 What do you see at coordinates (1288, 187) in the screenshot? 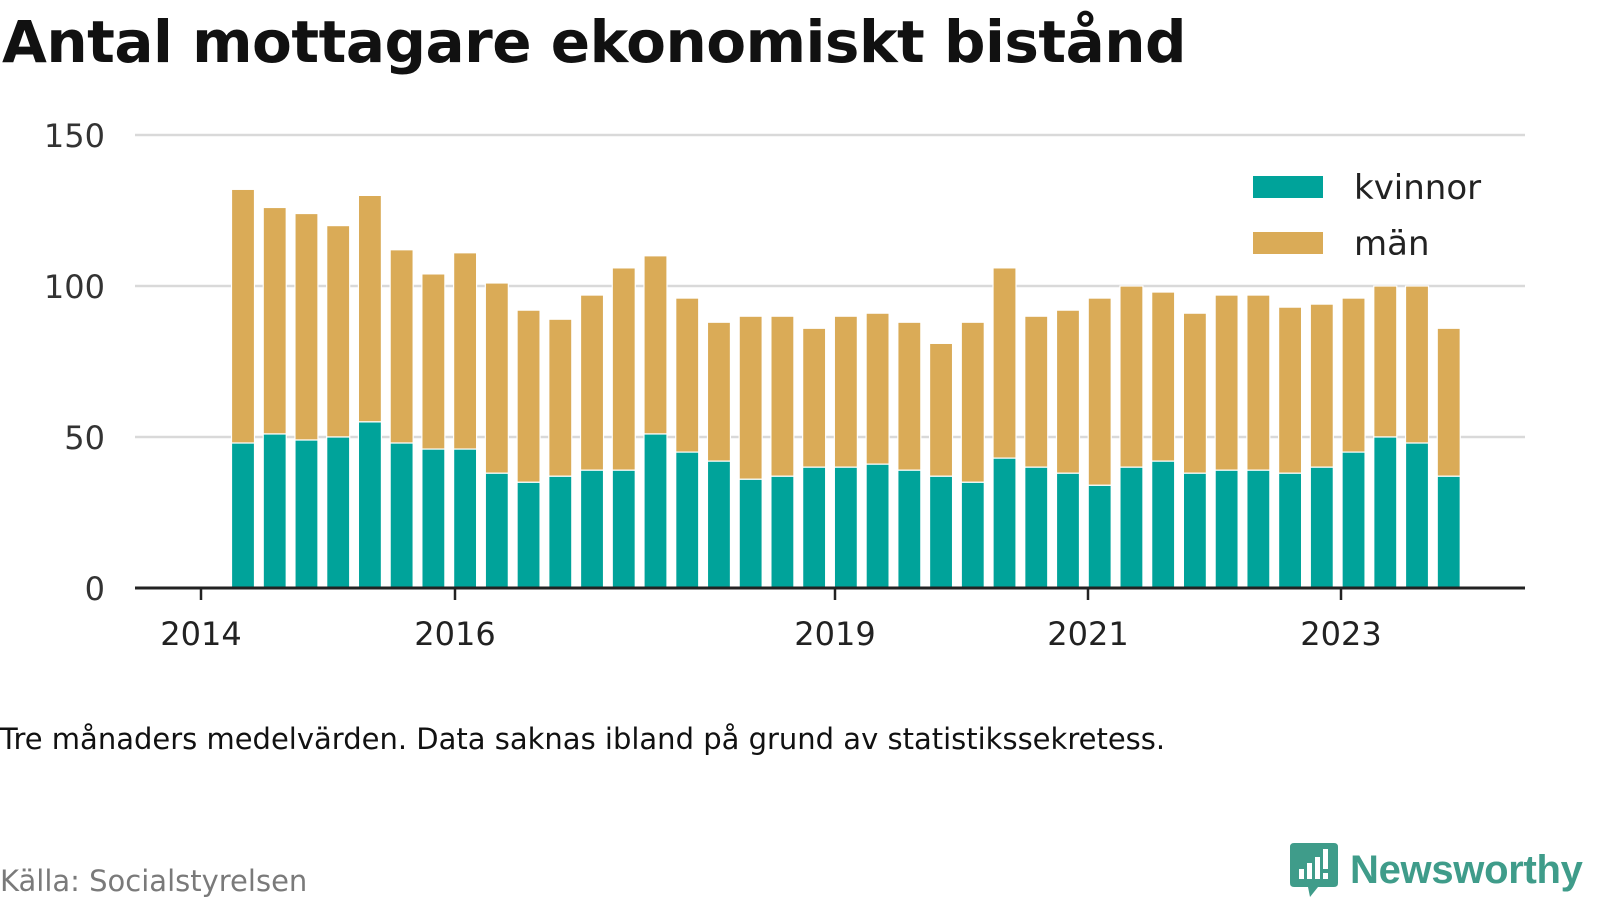
I see `legend-swatch-kvinnor` at bounding box center [1288, 187].